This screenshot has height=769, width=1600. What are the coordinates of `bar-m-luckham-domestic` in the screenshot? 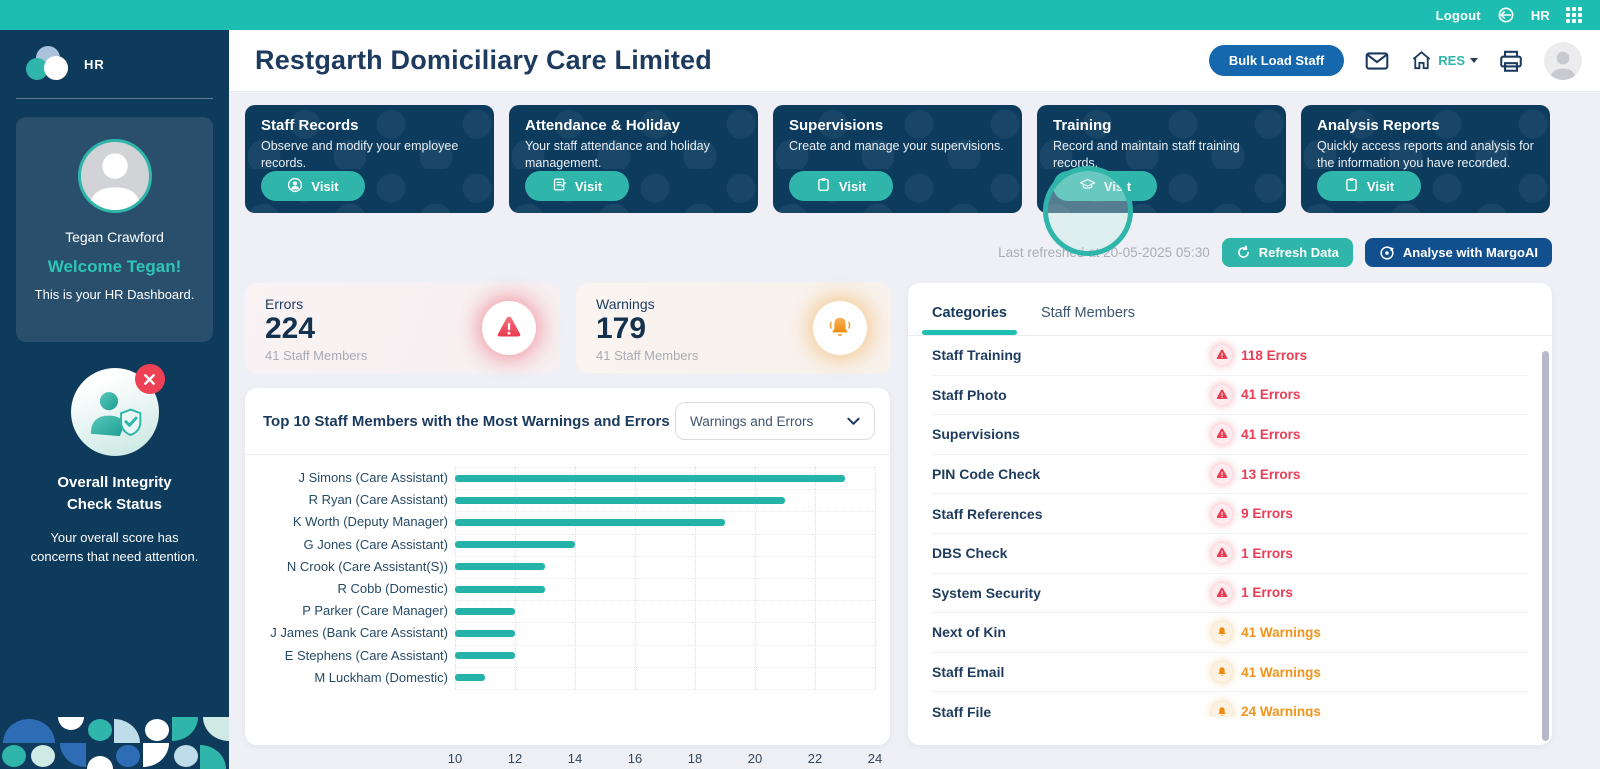 It's located at (470, 678).